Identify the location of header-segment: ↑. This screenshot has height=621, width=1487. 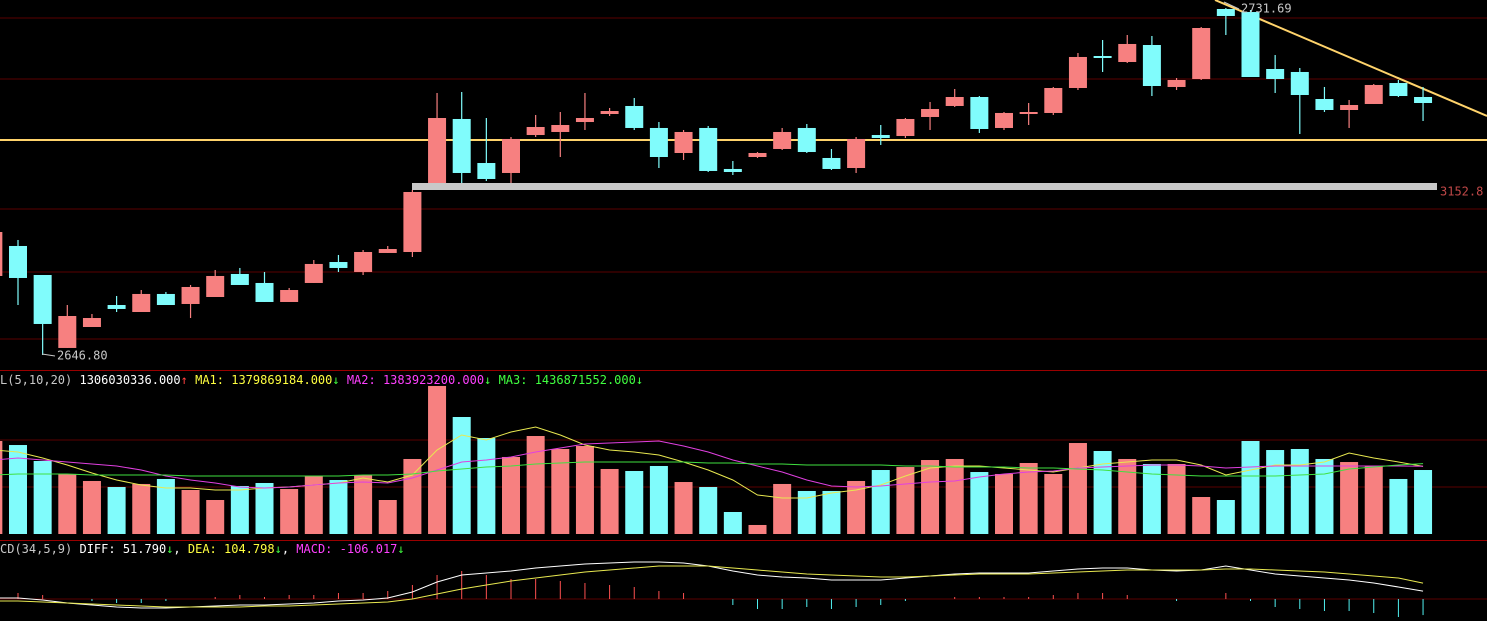
(184, 380).